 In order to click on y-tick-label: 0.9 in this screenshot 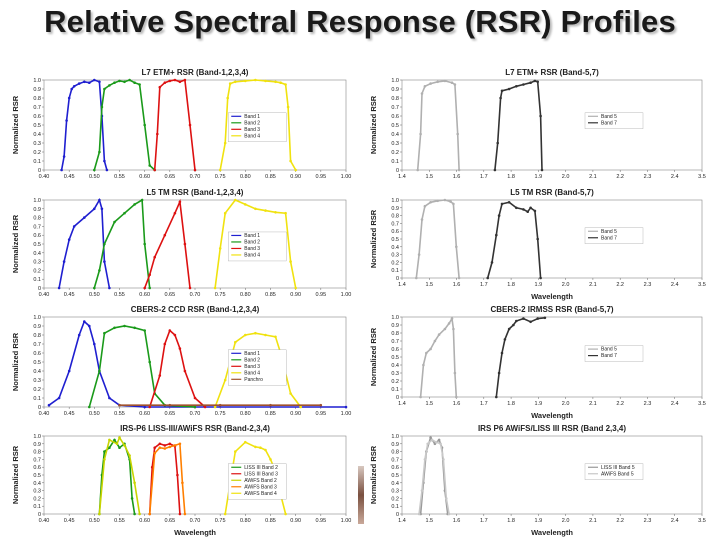, I will do `click(395, 209)`.